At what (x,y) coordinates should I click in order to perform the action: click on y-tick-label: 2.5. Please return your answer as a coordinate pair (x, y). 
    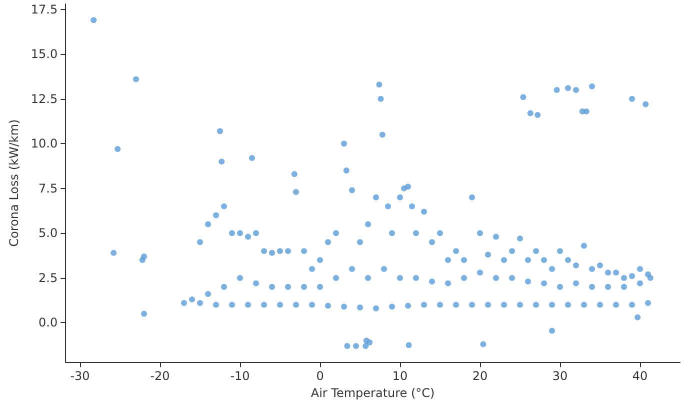
    Looking at the image, I should click on (48, 277).